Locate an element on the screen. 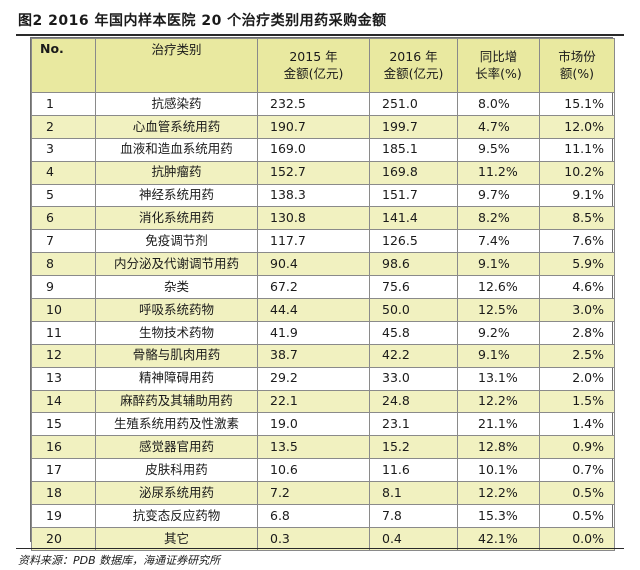  row-2015-amount: 41.9 is located at coordinates (313, 332).